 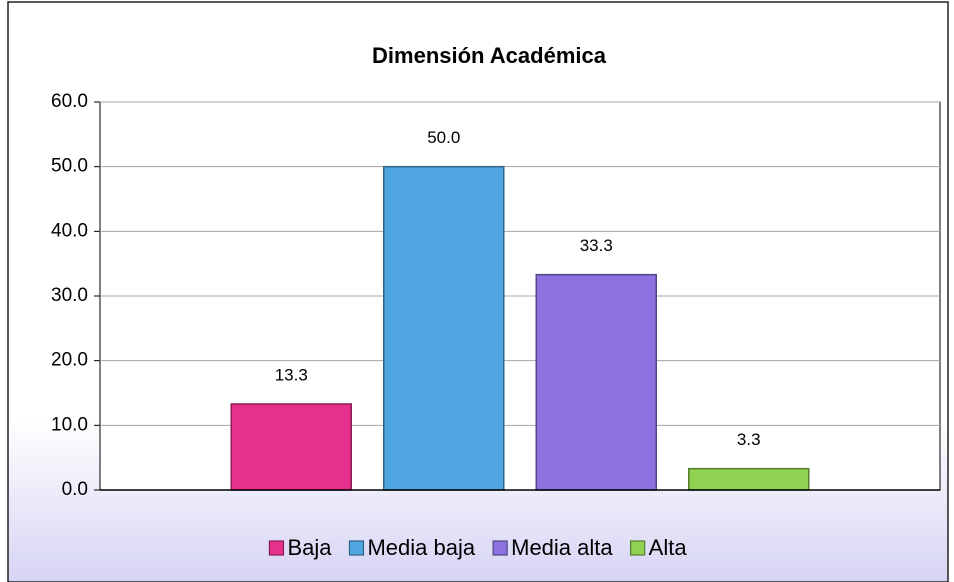 What do you see at coordinates (668, 547) in the screenshot?
I see `legend-label: Alta` at bounding box center [668, 547].